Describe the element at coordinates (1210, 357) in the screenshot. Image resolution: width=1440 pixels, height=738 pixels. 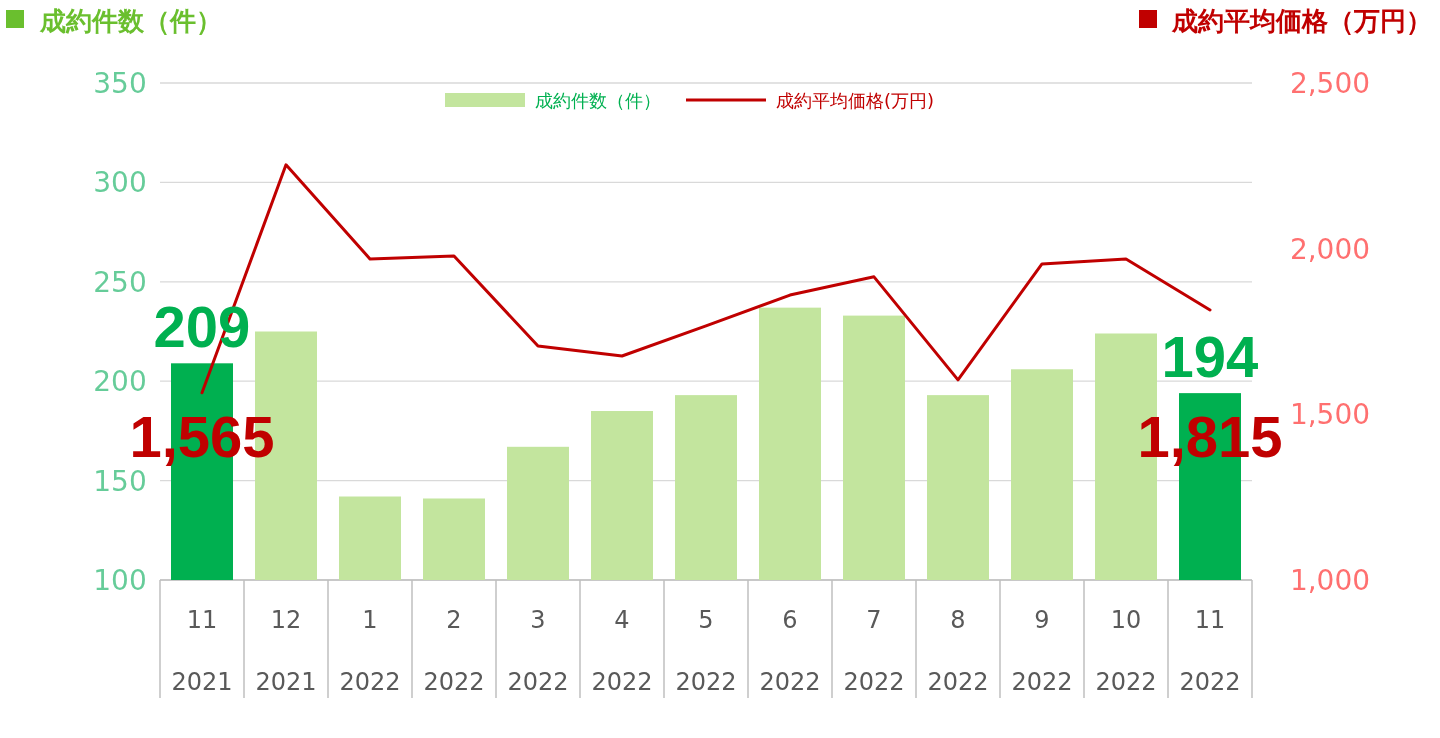
I see `data-label: 194` at that location.